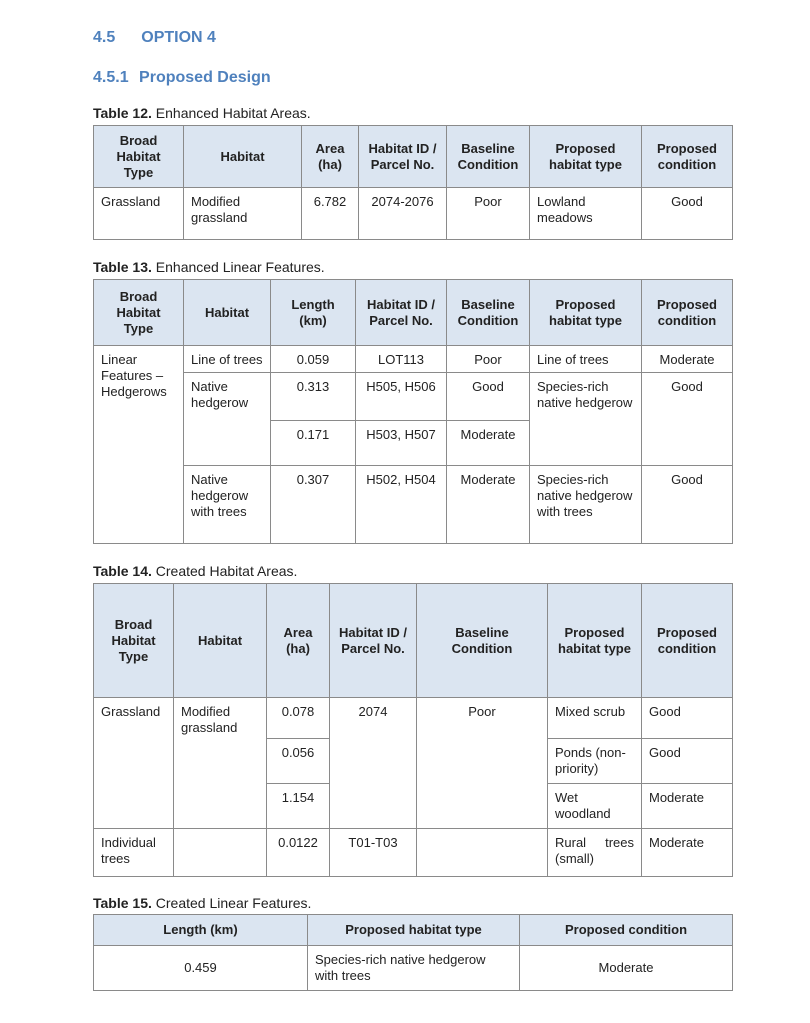  What do you see at coordinates (122, 903) in the screenshot?
I see `caption-label: Table 15.` at bounding box center [122, 903].